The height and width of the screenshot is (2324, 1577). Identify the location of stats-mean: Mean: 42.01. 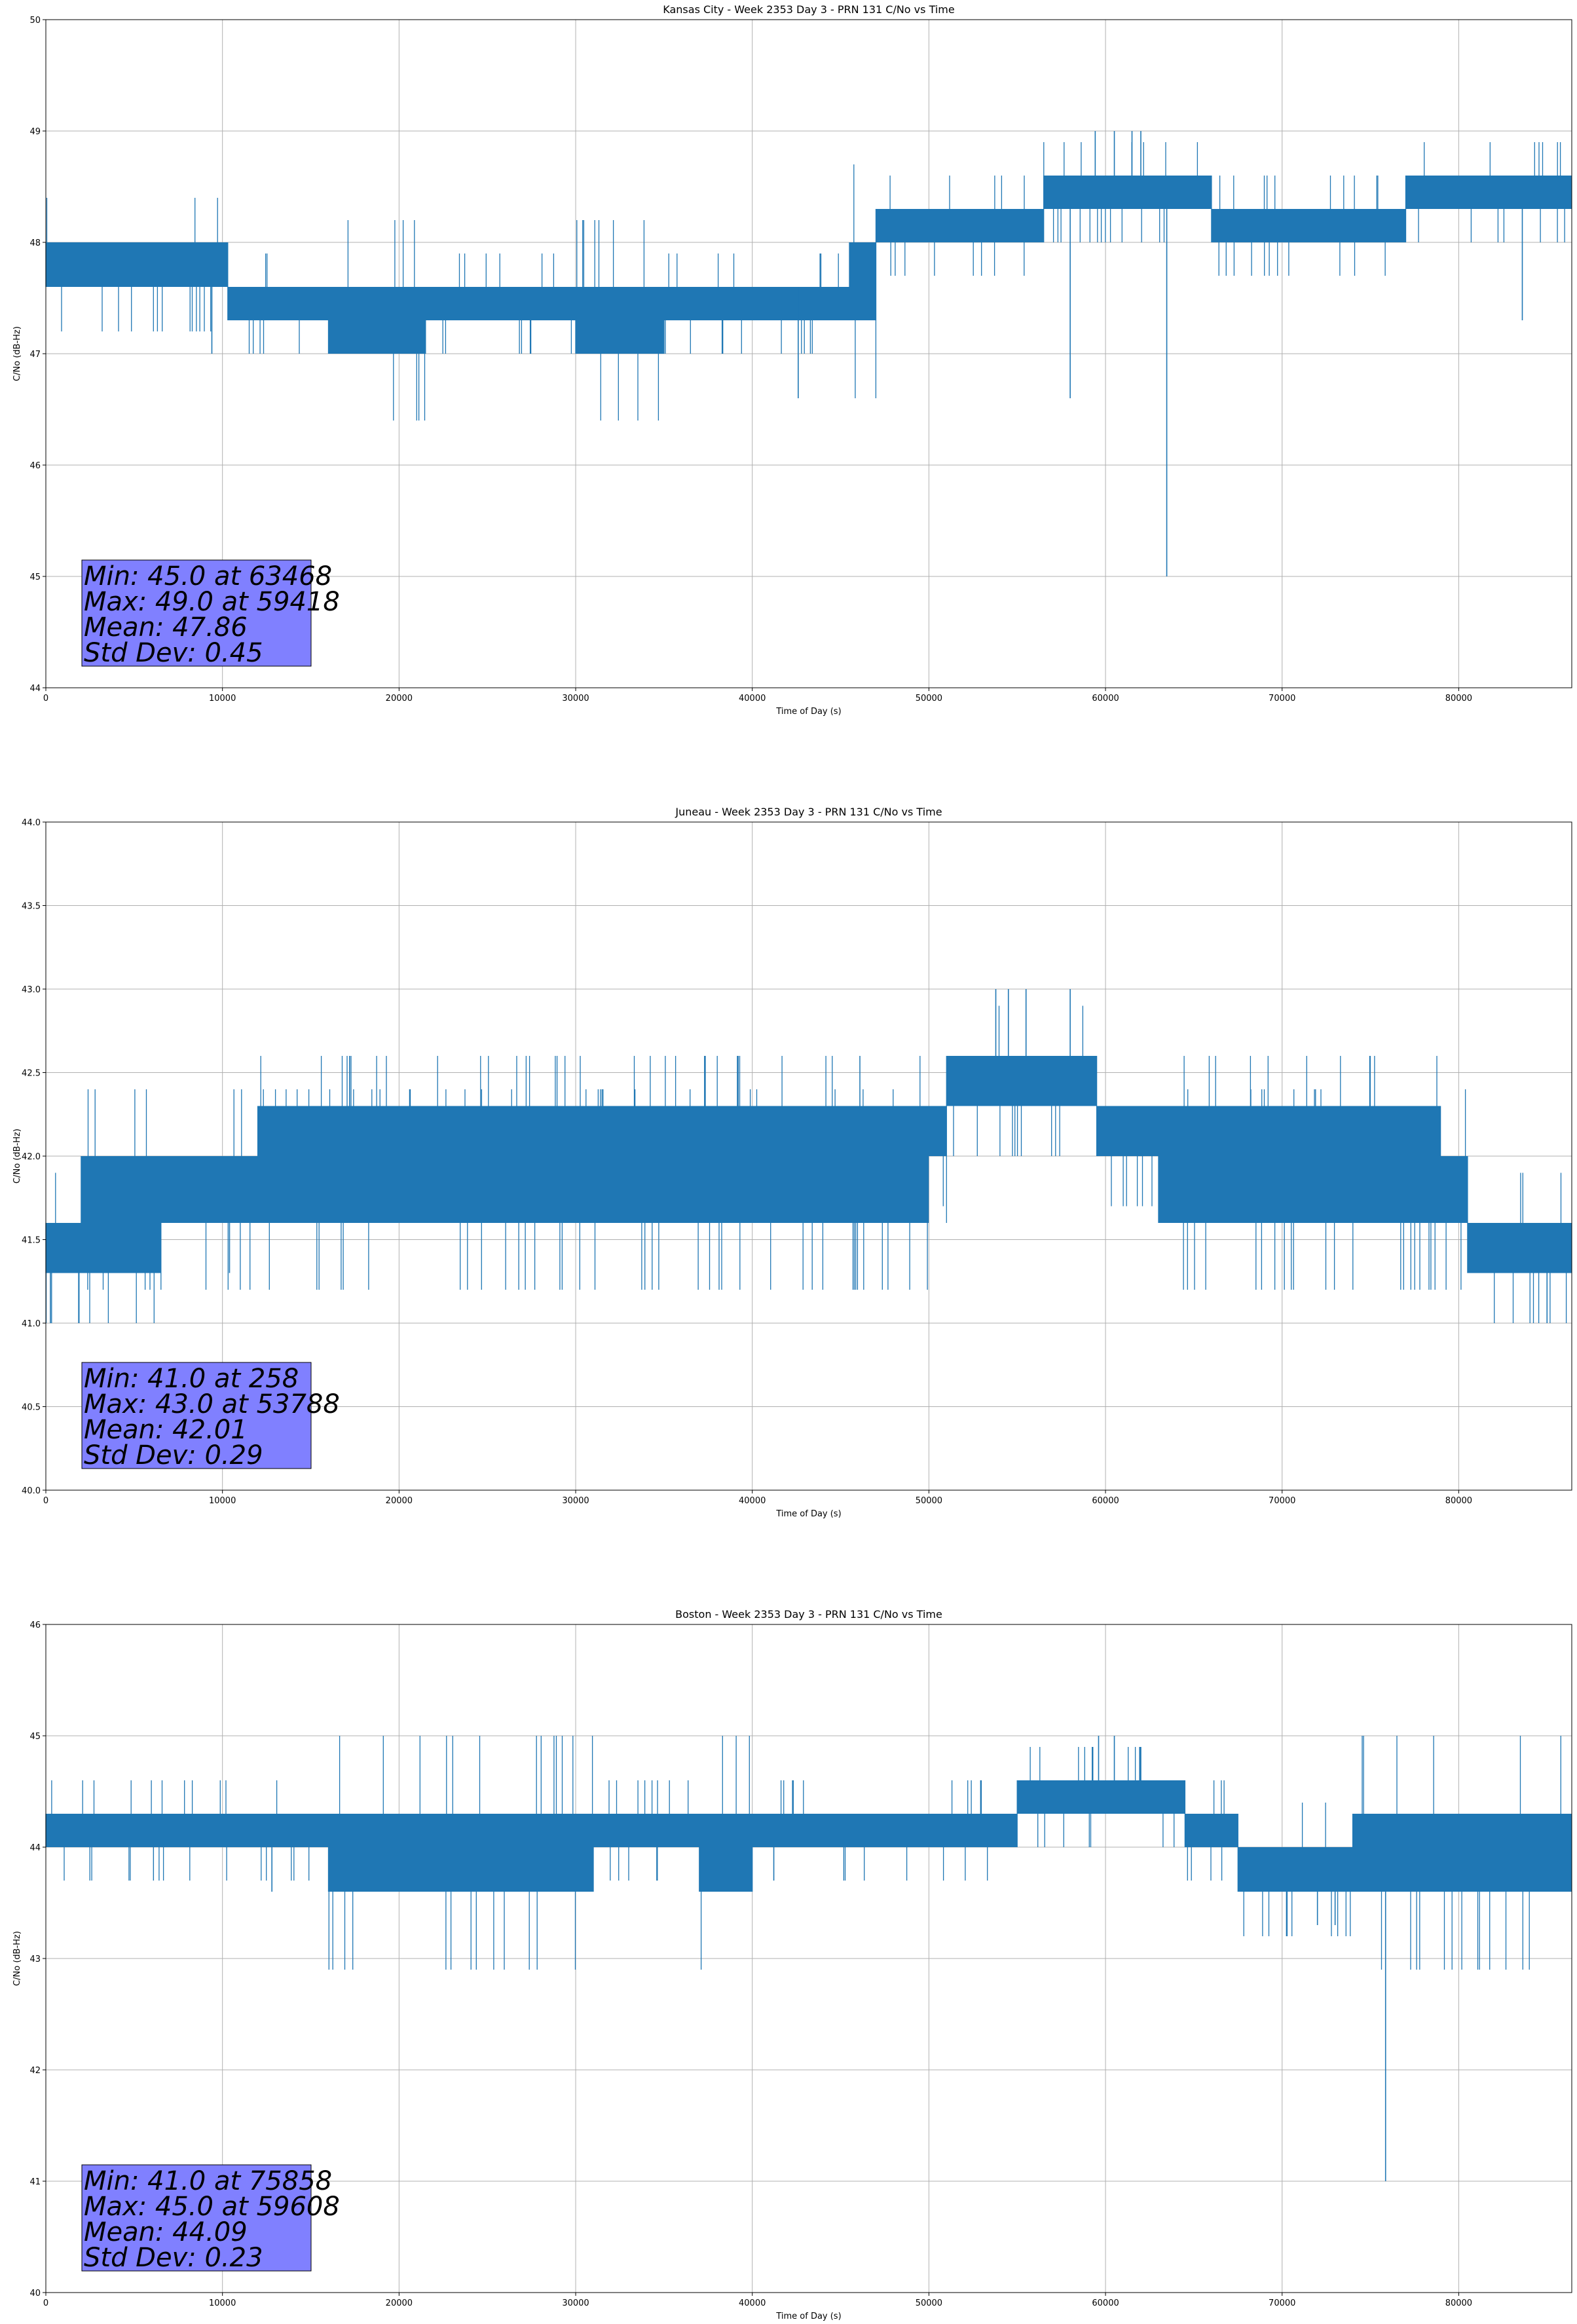
(166, 1430).